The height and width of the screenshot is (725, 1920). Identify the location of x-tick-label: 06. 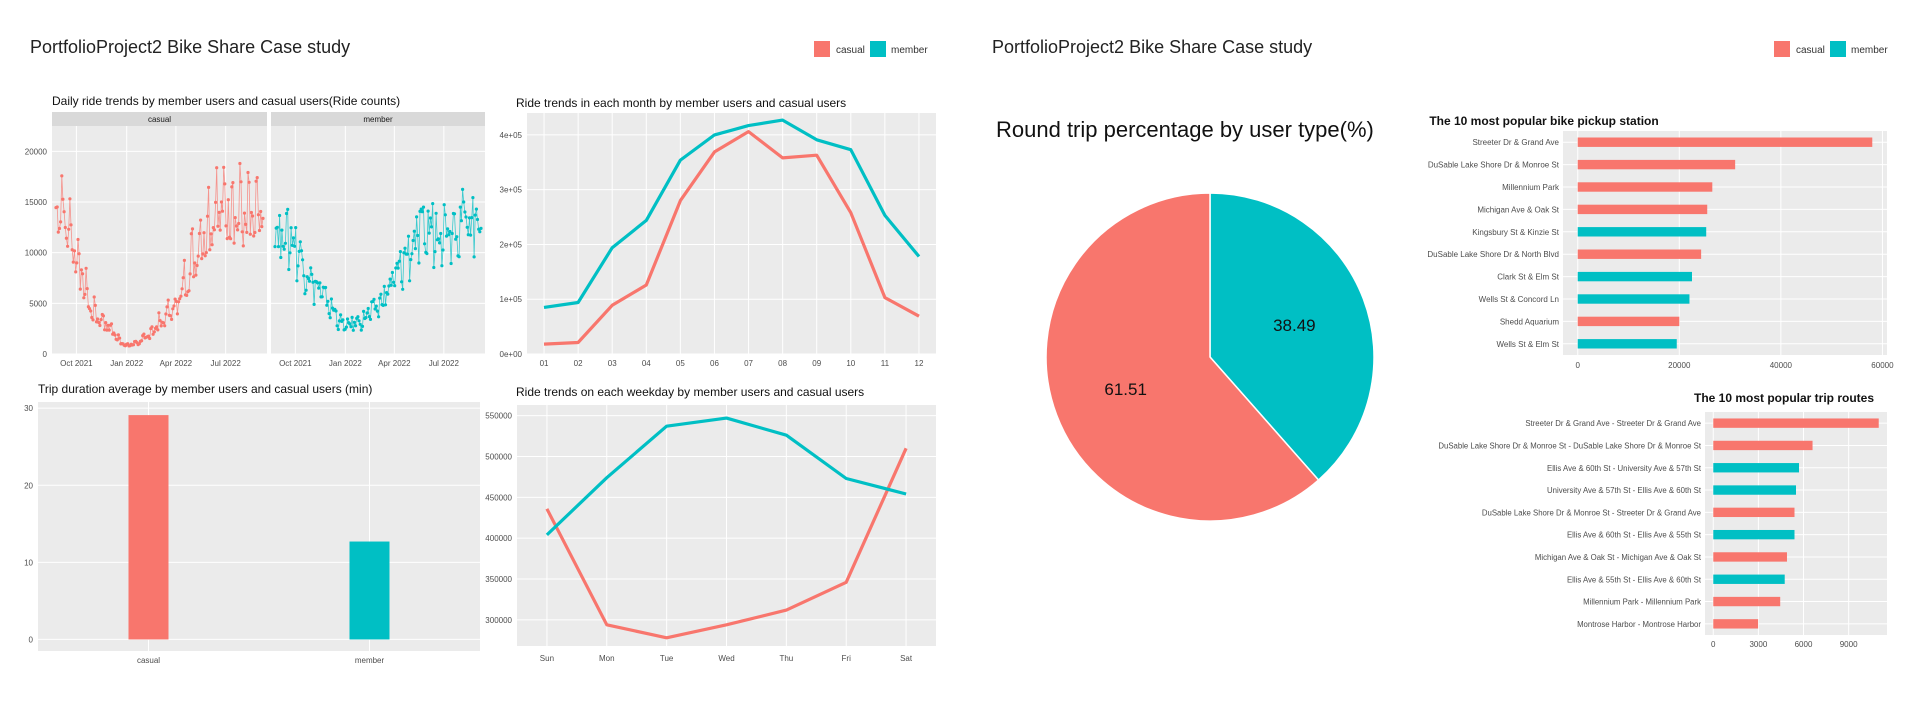
(714, 363).